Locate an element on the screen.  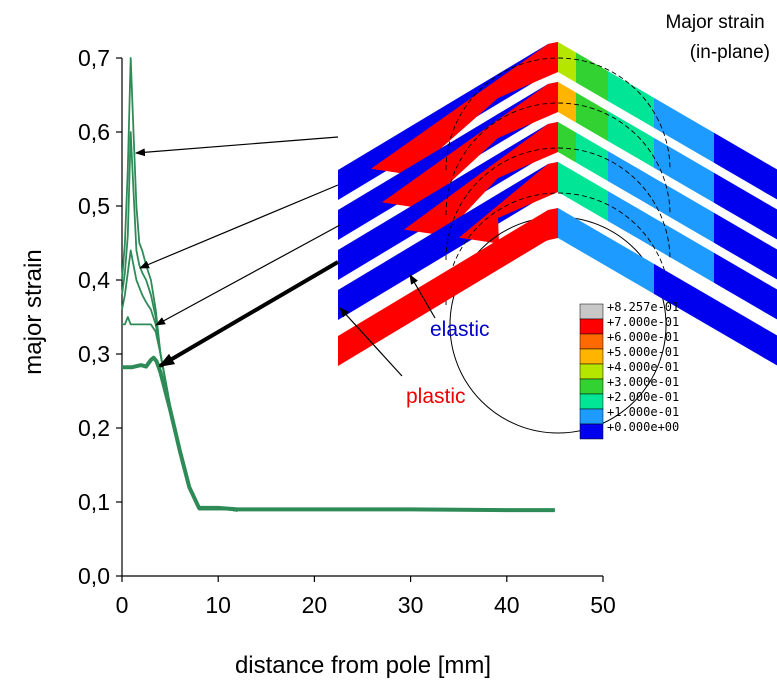
y-tick-label: 0,0 is located at coordinates (94, 576).